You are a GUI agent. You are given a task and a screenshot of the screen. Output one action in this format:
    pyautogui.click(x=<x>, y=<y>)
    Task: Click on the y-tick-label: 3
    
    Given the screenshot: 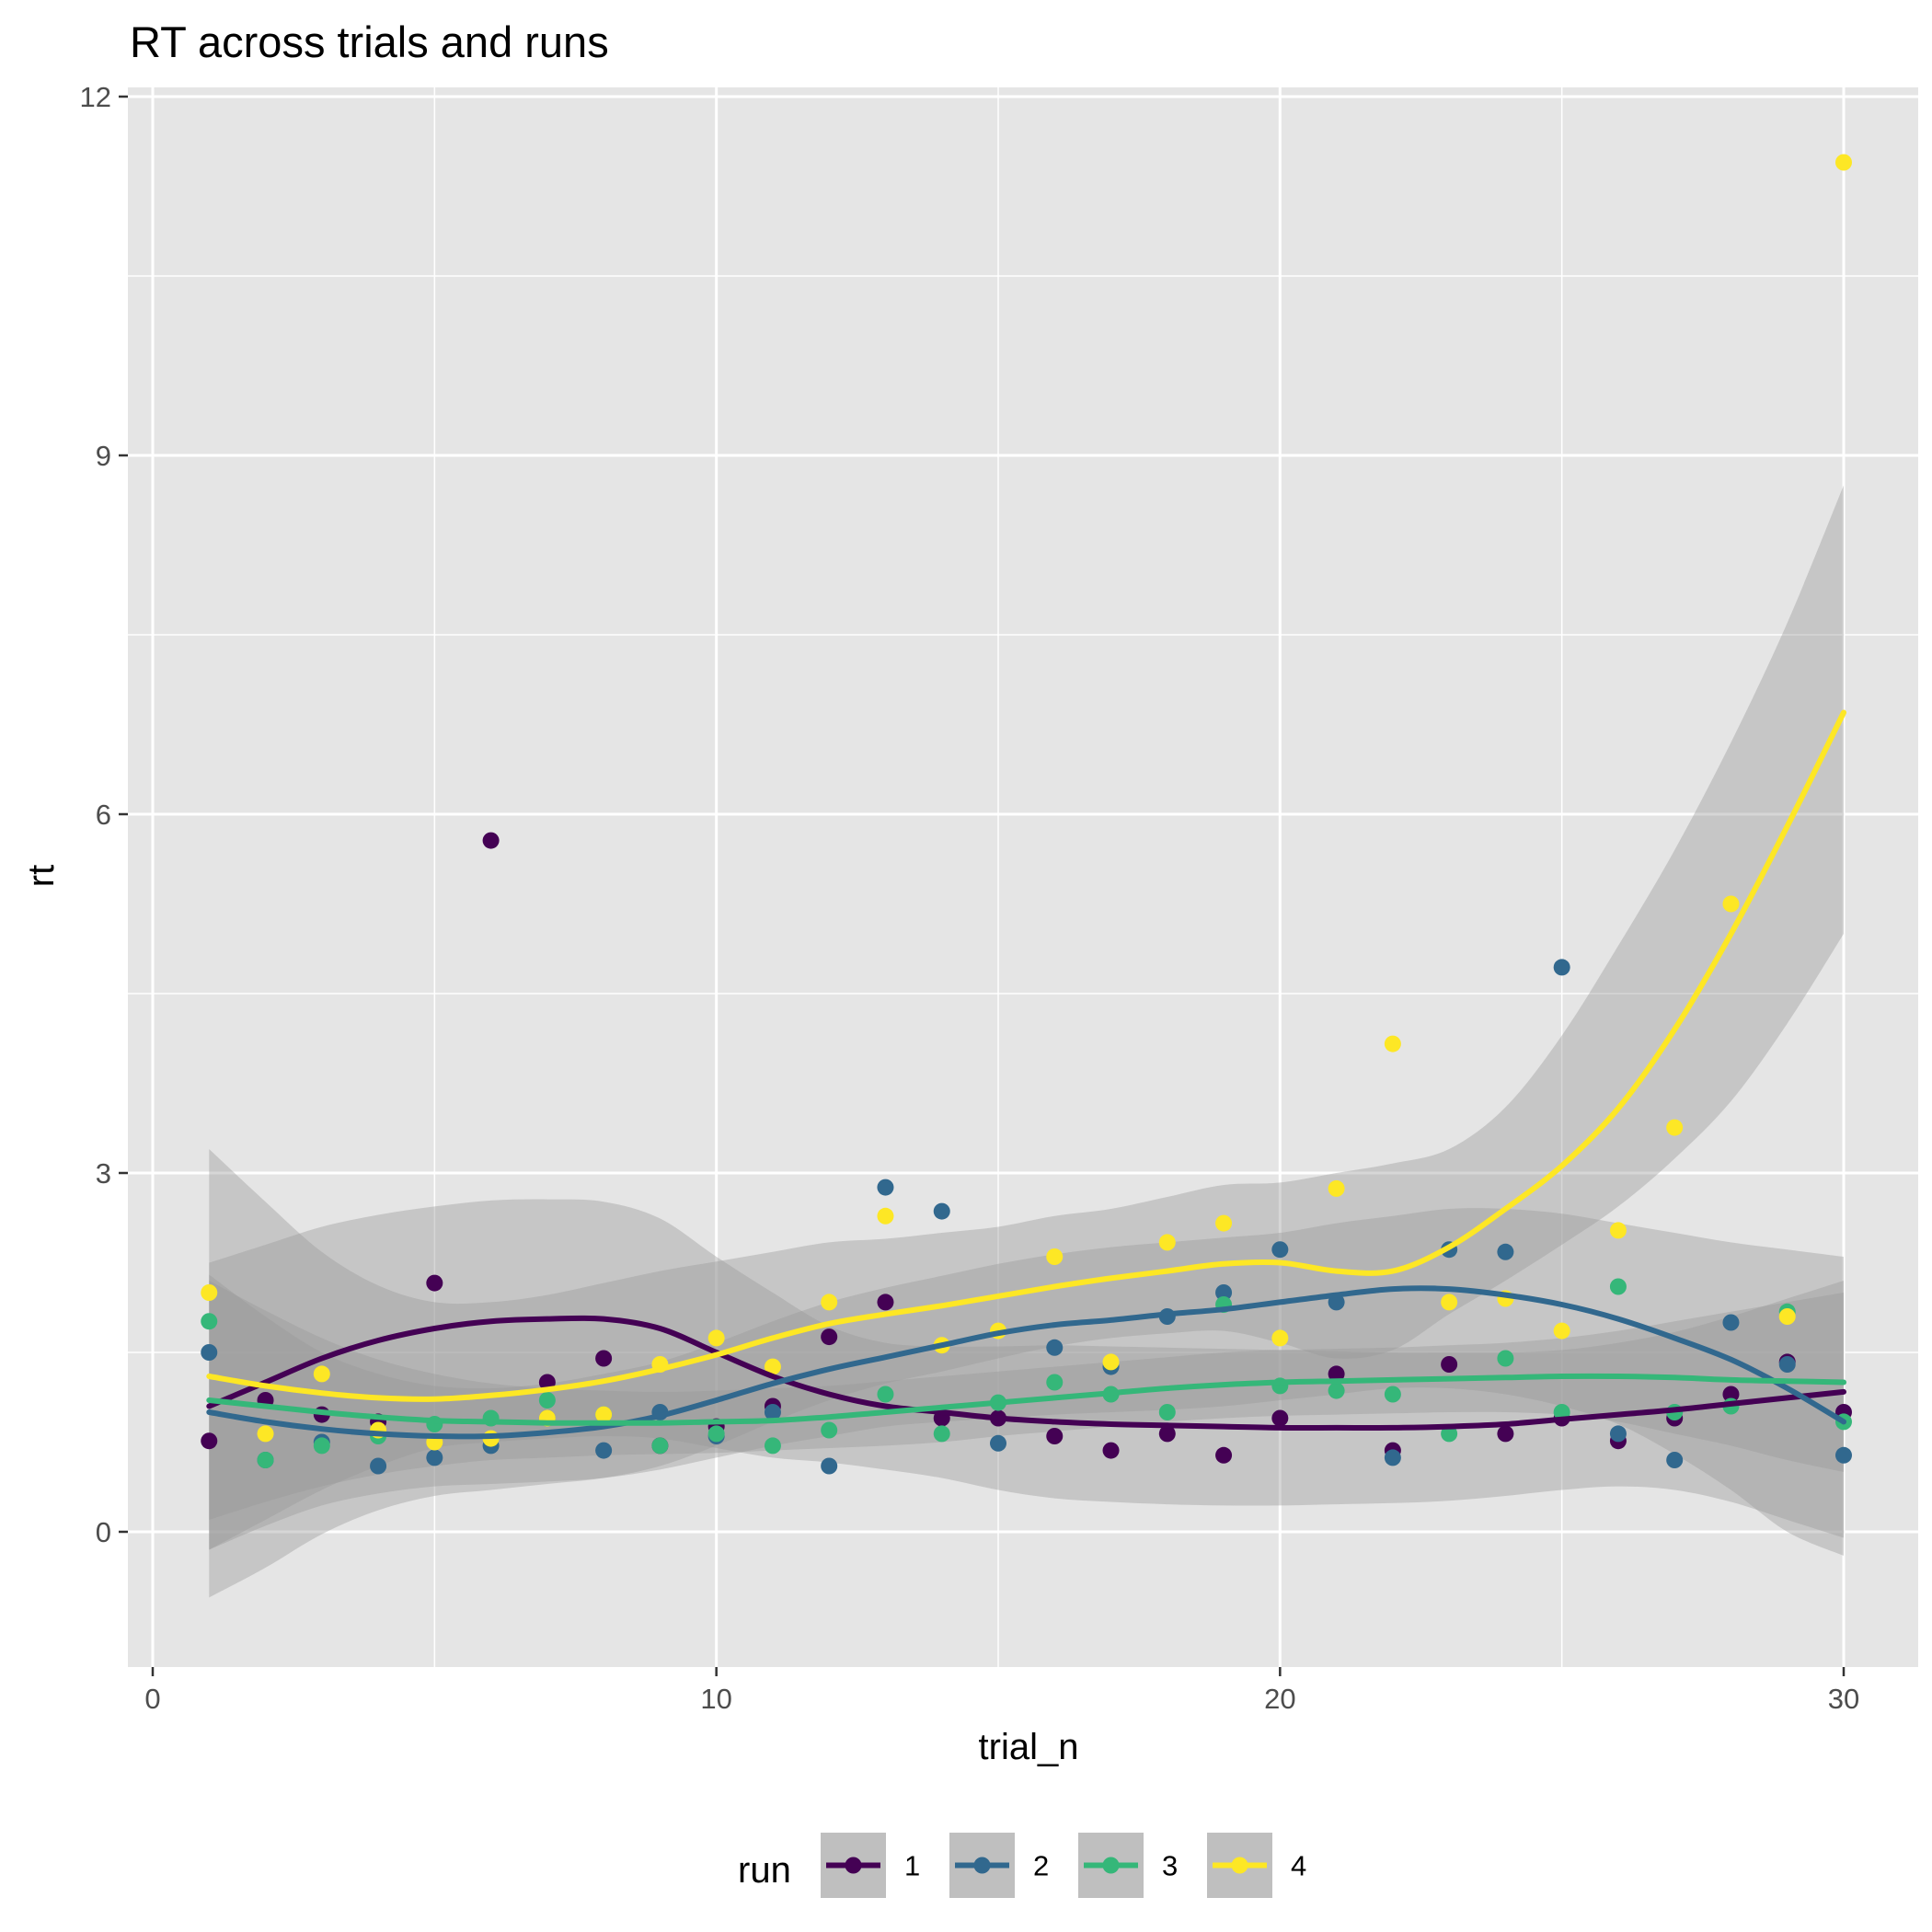 What is the action you would take?
    pyautogui.click(x=103, y=1173)
    